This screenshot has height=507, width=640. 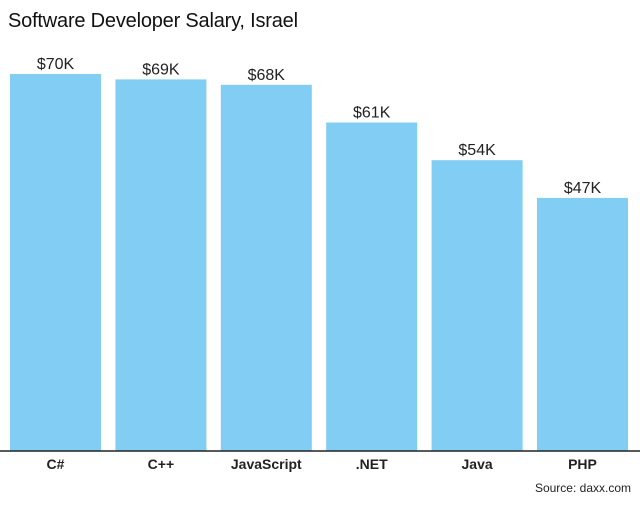 What do you see at coordinates (477, 464) in the screenshot?
I see `x-tick-label: Java` at bounding box center [477, 464].